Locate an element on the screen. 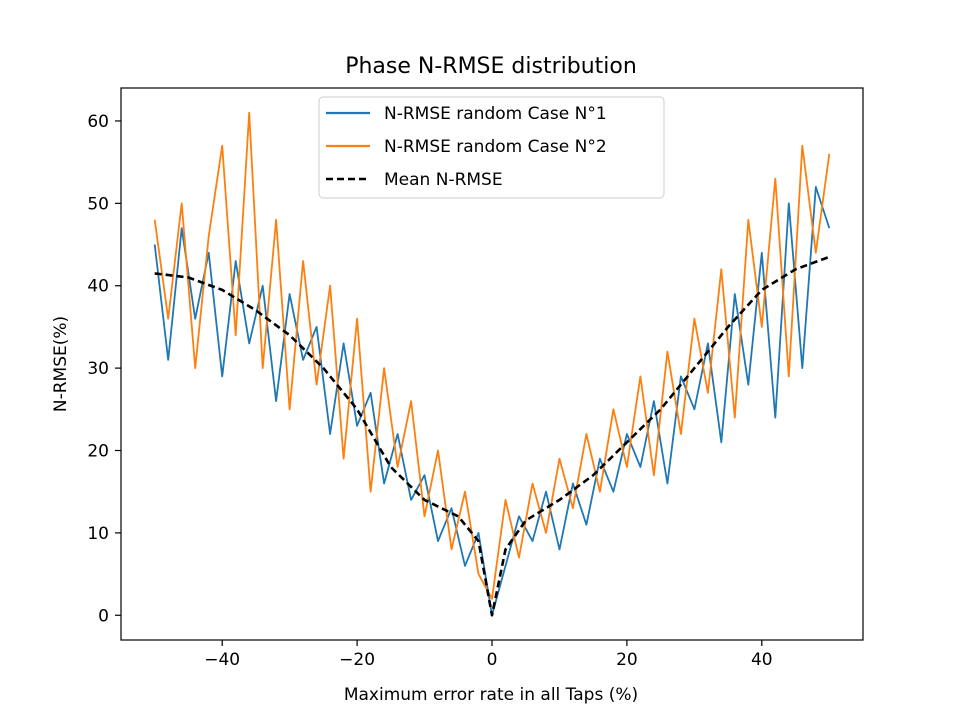  x-axis-ticks: −40 −20 0 20 40 is located at coordinates (488, 655).